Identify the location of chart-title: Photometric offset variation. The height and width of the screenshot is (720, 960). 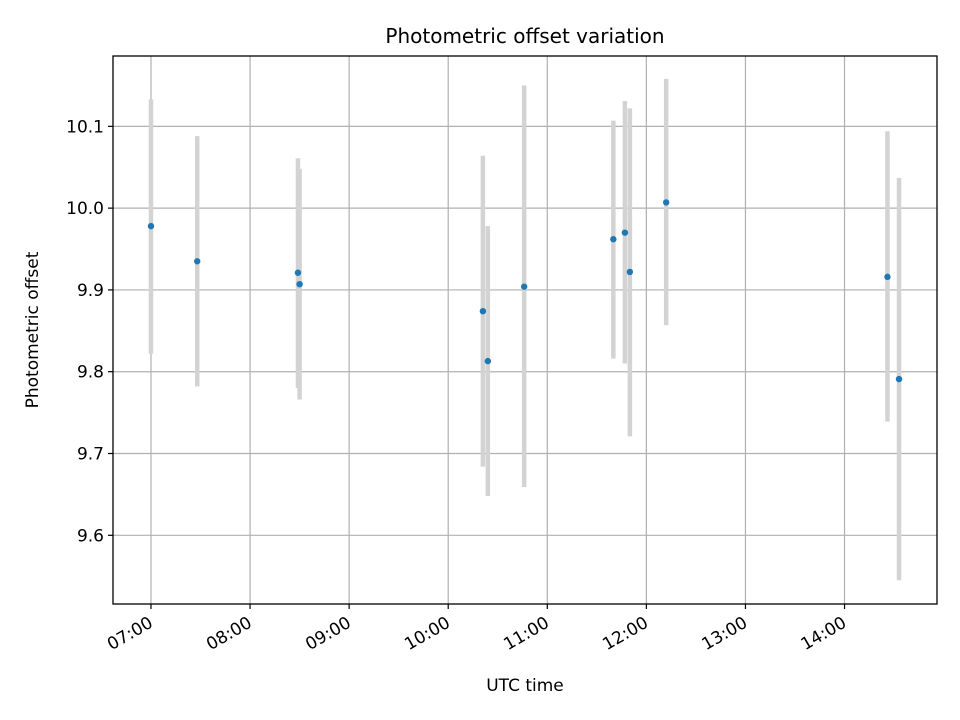
(524, 36).